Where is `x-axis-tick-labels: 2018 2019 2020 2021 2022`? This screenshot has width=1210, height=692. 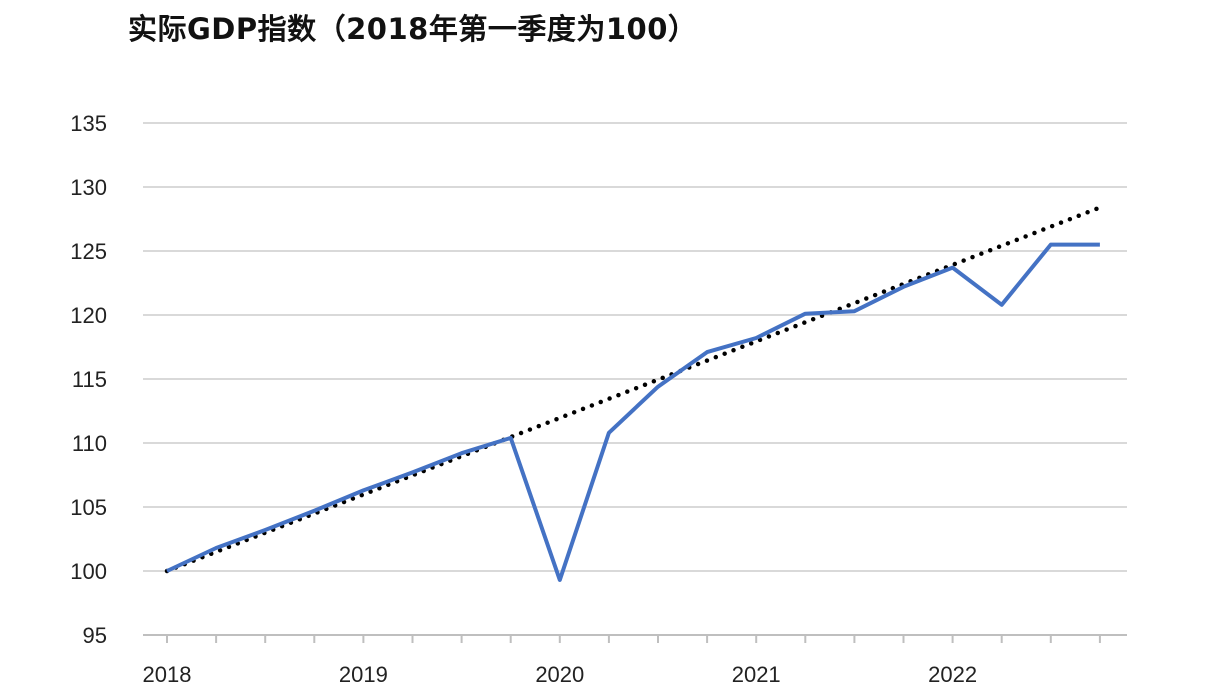
x-axis-tick-labels: 2018 2019 2020 2021 2022 is located at coordinates (560, 674).